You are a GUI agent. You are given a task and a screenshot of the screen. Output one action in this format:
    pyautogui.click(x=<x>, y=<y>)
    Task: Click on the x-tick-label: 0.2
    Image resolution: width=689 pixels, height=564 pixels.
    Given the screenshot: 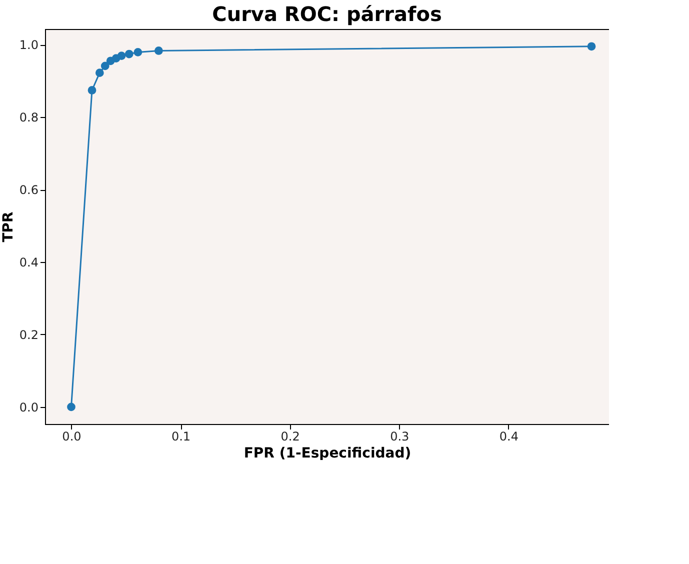 What is the action you would take?
    pyautogui.click(x=290, y=437)
    